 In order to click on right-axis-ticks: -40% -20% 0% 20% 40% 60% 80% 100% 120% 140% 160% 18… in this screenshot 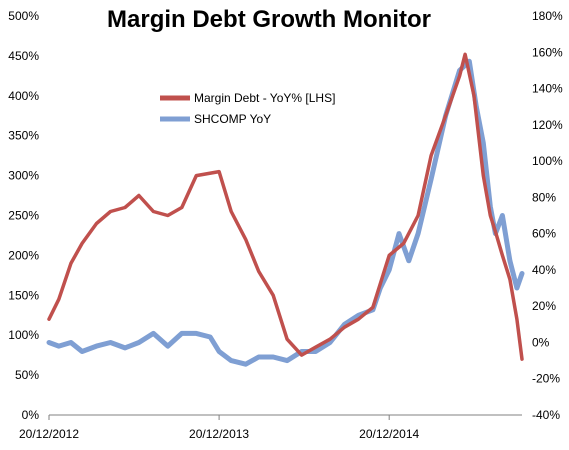, I will do `click(547, 215)`.